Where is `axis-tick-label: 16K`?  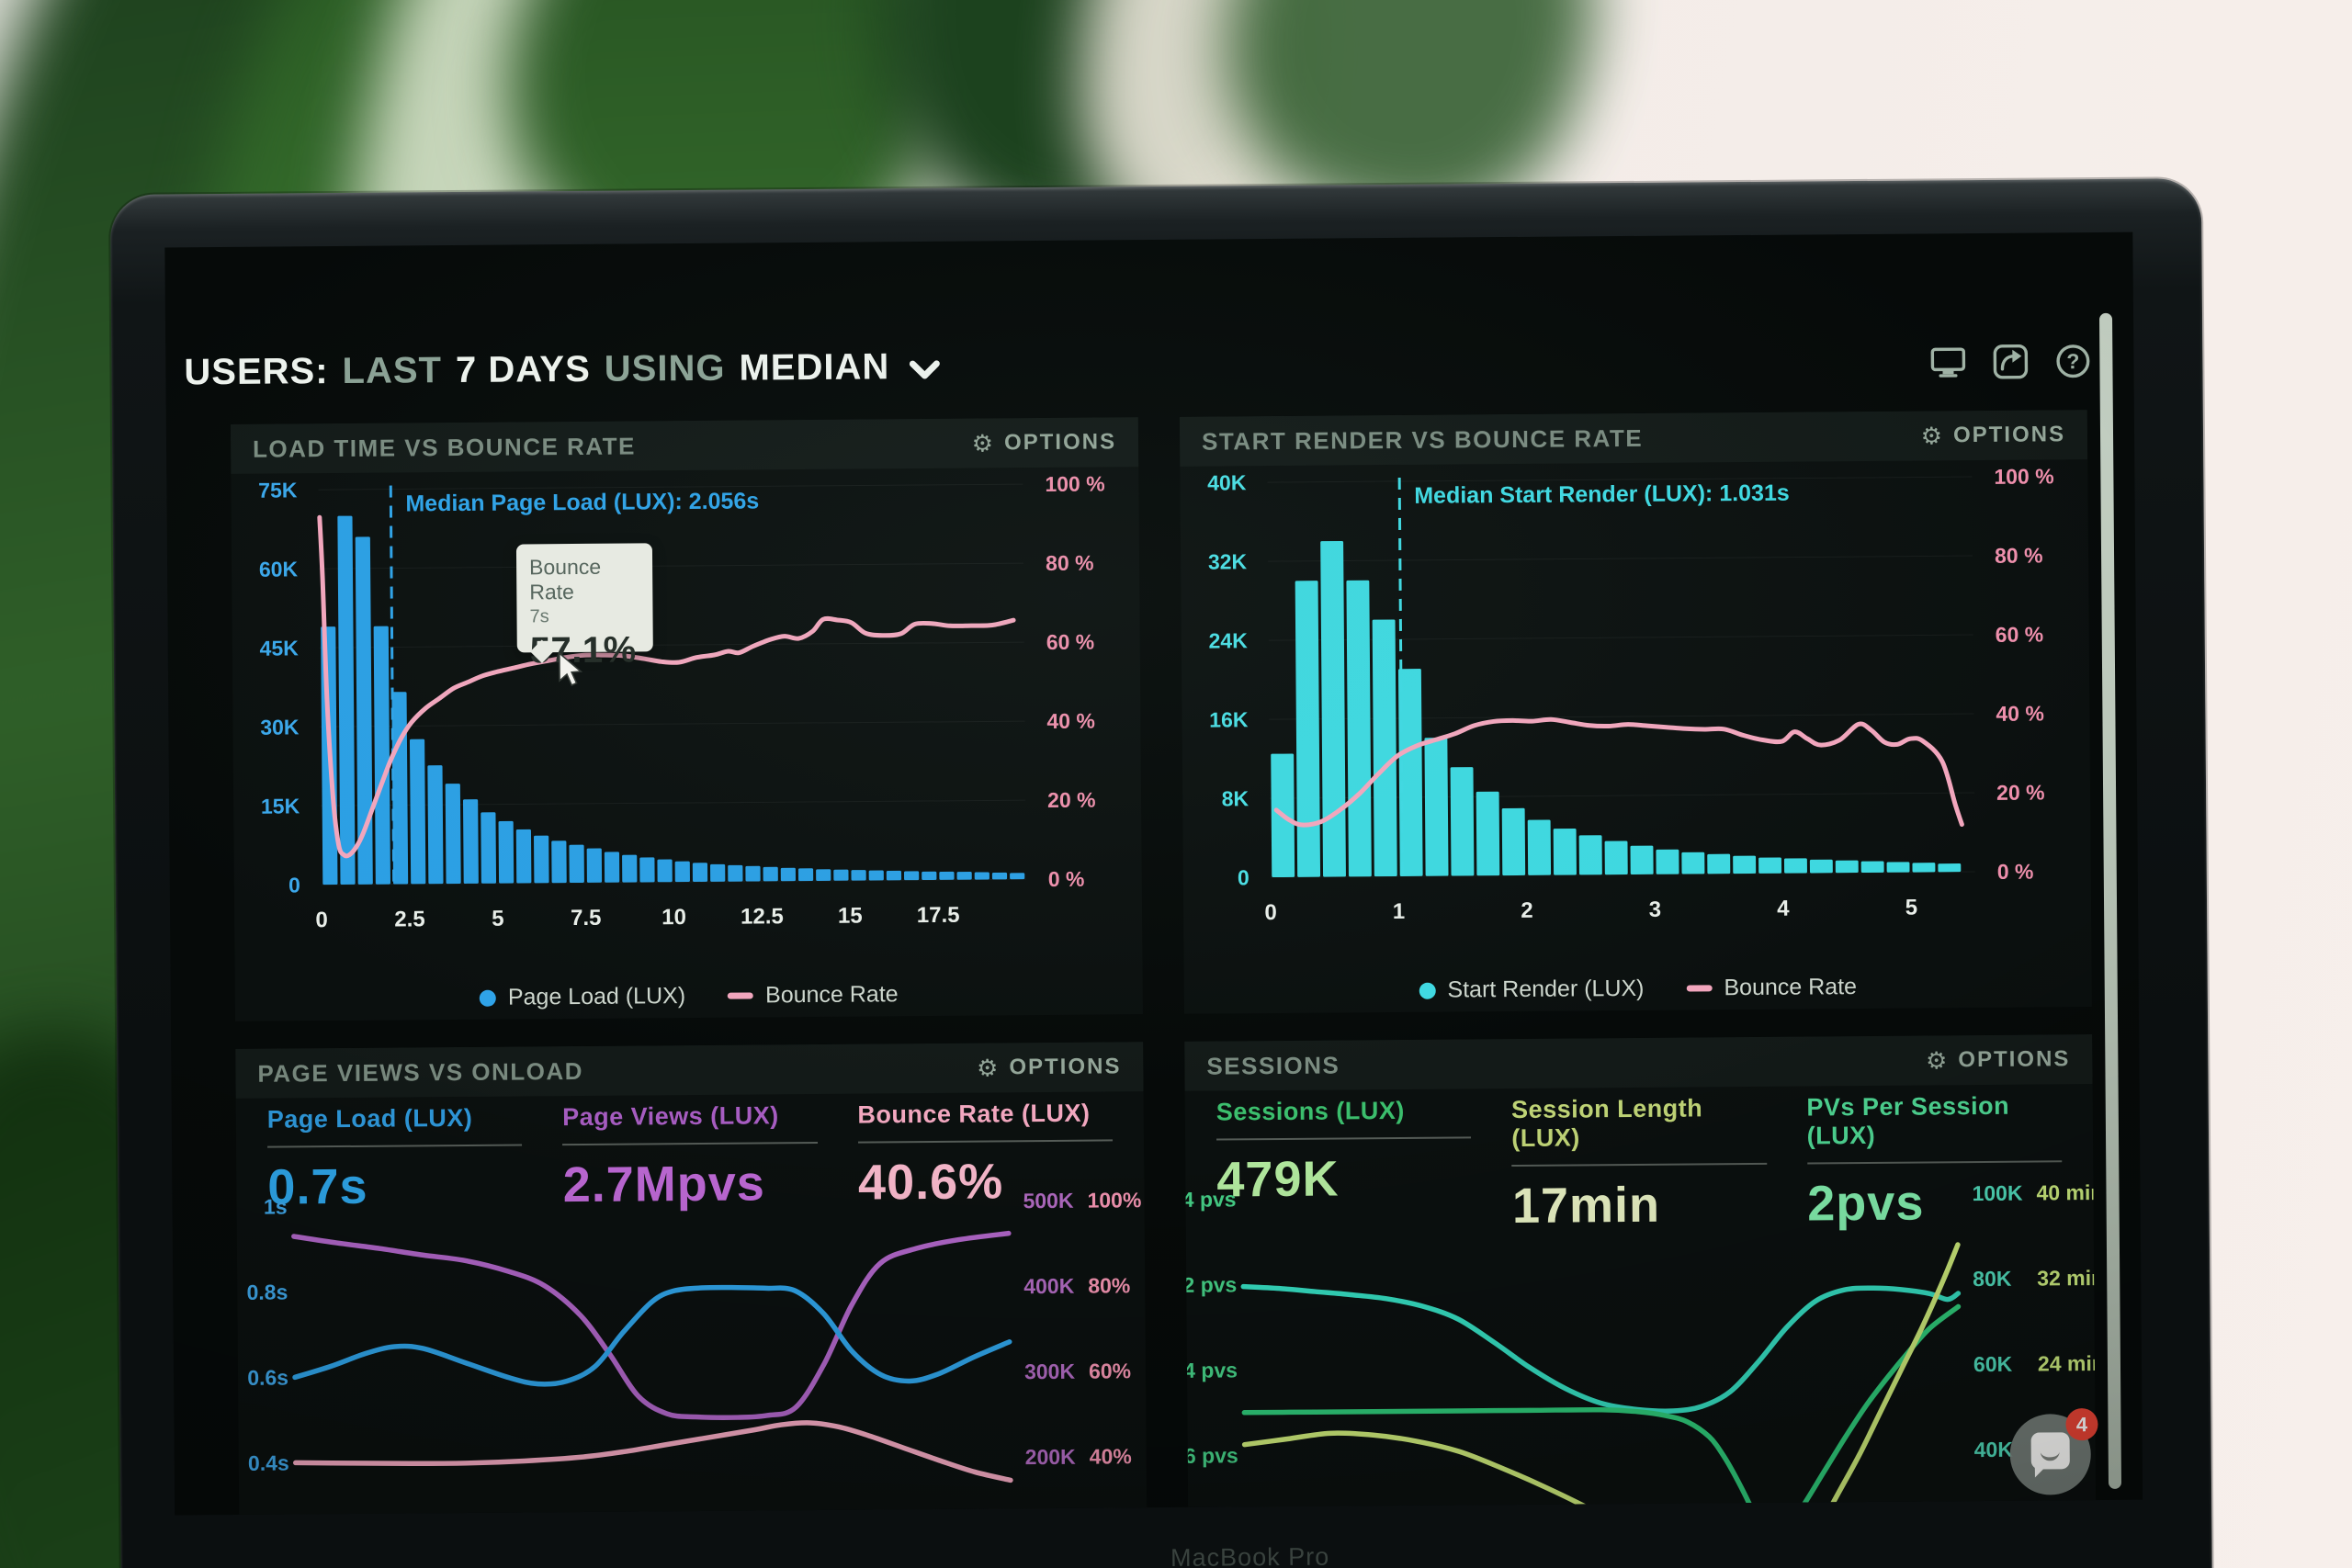
axis-tick-label: 16K is located at coordinates (1229, 719).